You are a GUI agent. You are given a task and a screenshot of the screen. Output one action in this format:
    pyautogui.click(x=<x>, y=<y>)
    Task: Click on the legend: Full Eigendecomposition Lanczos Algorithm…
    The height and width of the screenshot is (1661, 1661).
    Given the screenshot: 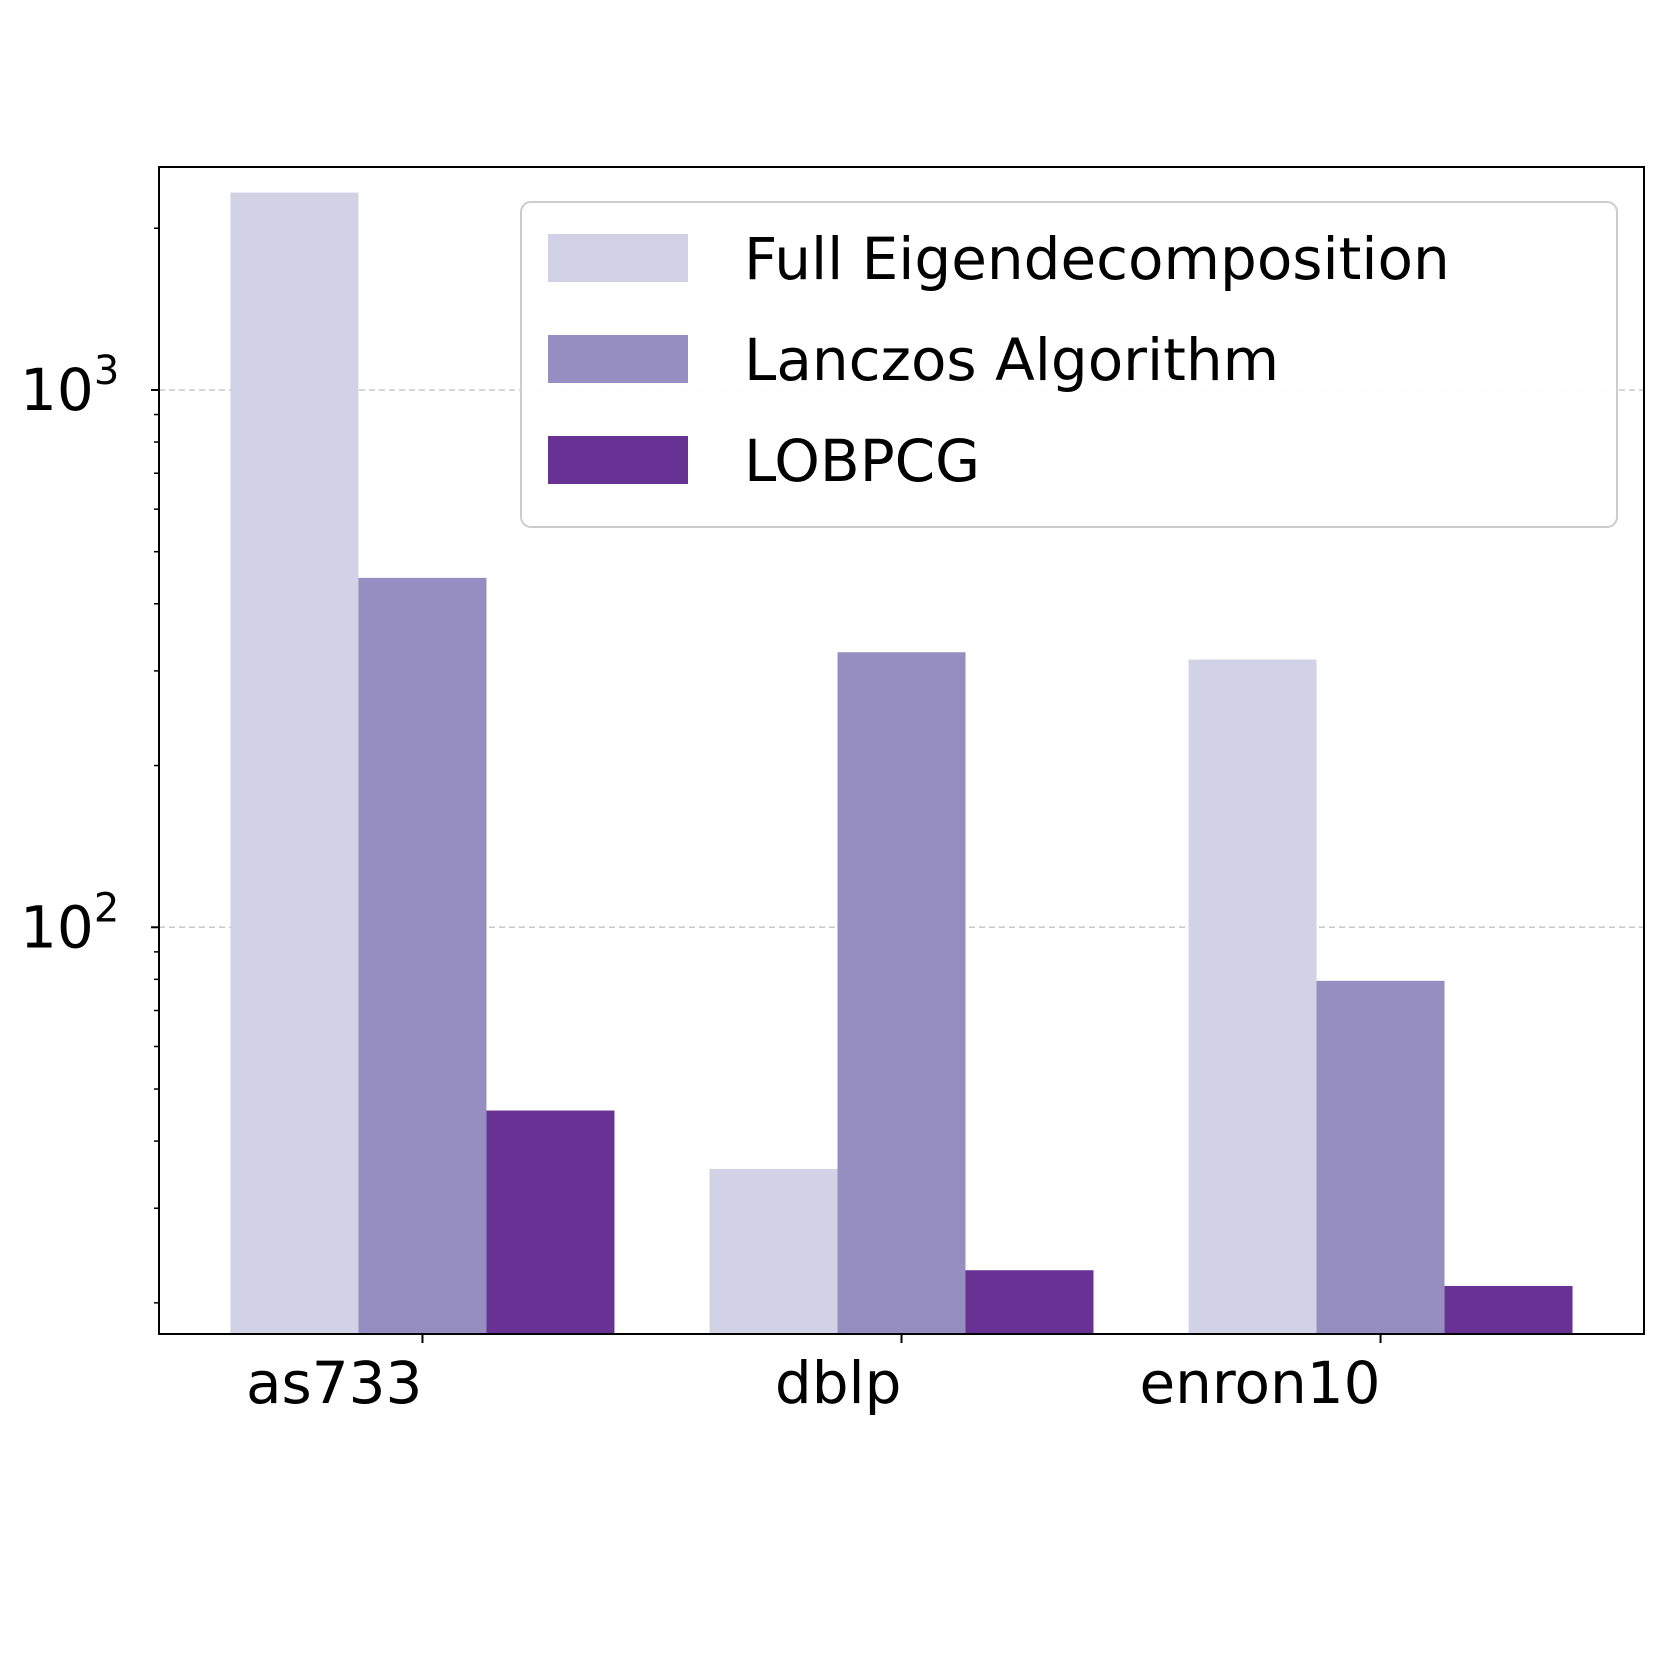 What is the action you would take?
    pyautogui.click(x=1069, y=364)
    